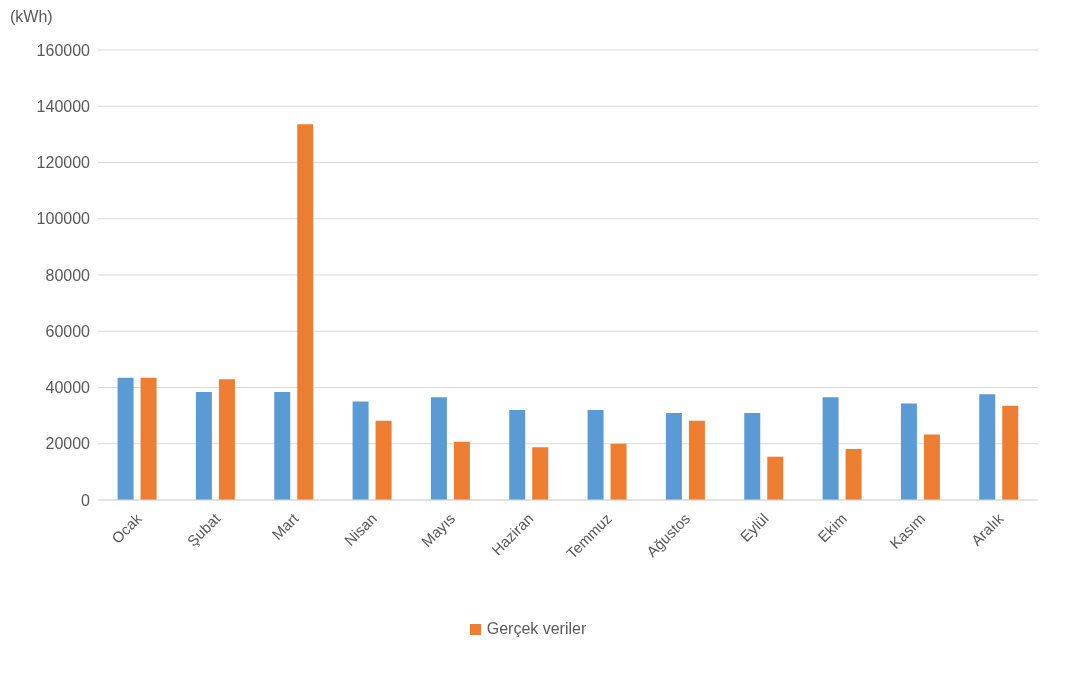 This screenshot has height=680, width=1066. Describe the element at coordinates (68, 331) in the screenshot. I see `y-tick-label: 60000` at that location.